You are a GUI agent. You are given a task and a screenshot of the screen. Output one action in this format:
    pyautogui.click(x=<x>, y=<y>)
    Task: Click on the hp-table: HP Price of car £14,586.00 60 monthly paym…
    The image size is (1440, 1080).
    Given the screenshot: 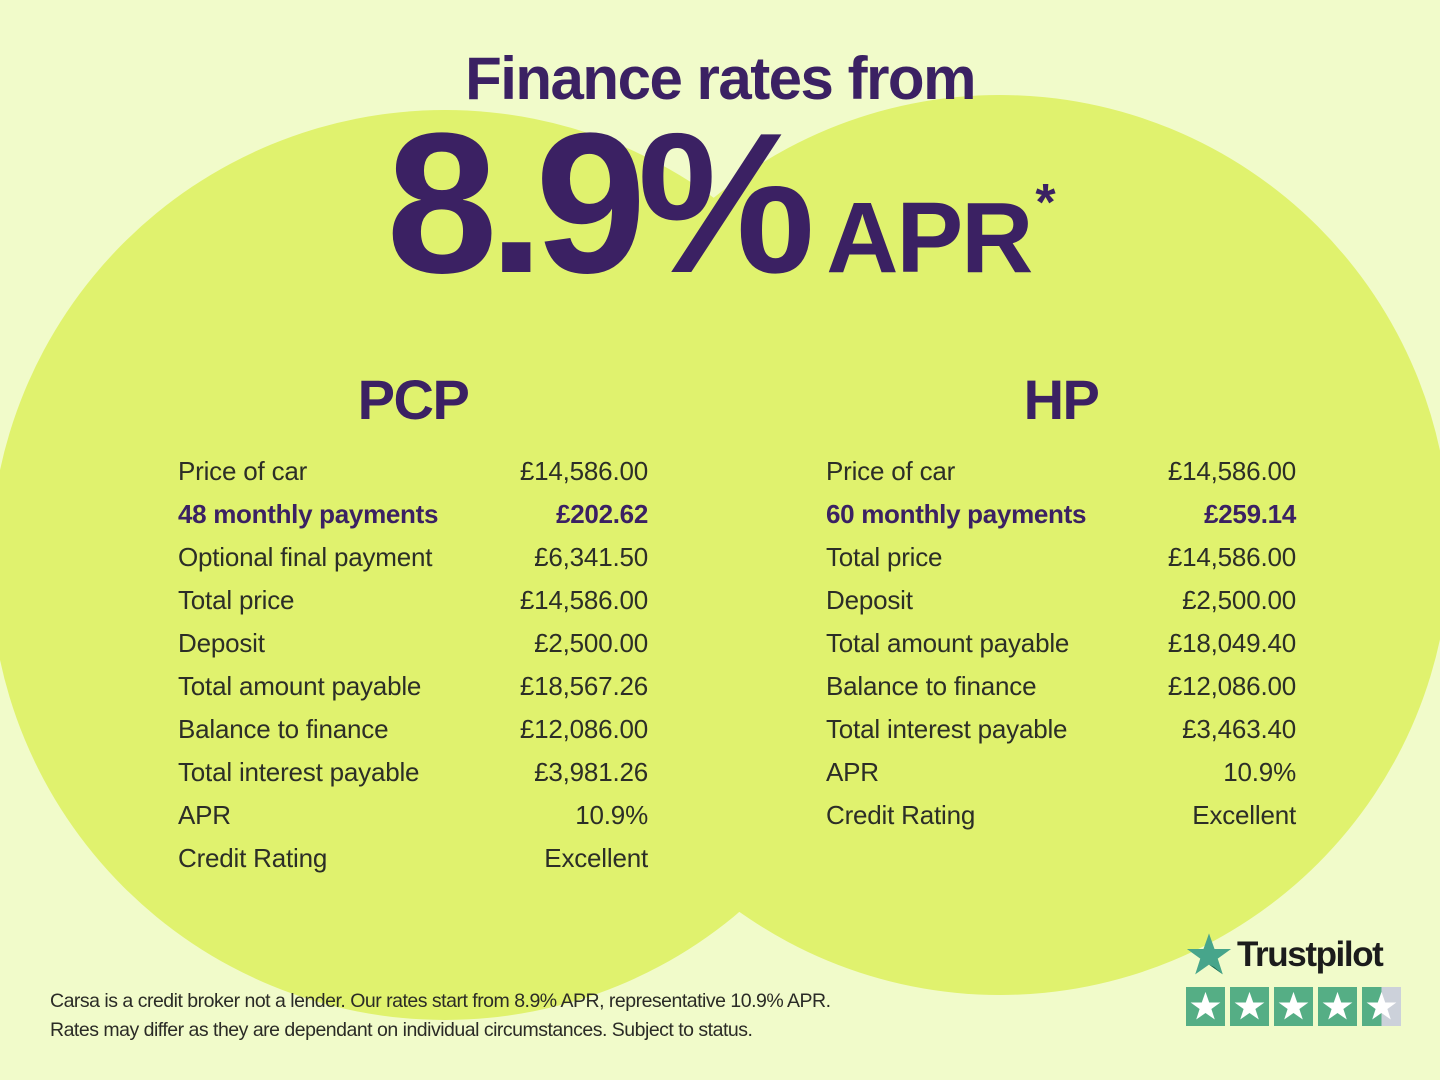 What is the action you would take?
    pyautogui.click(x=1061, y=604)
    